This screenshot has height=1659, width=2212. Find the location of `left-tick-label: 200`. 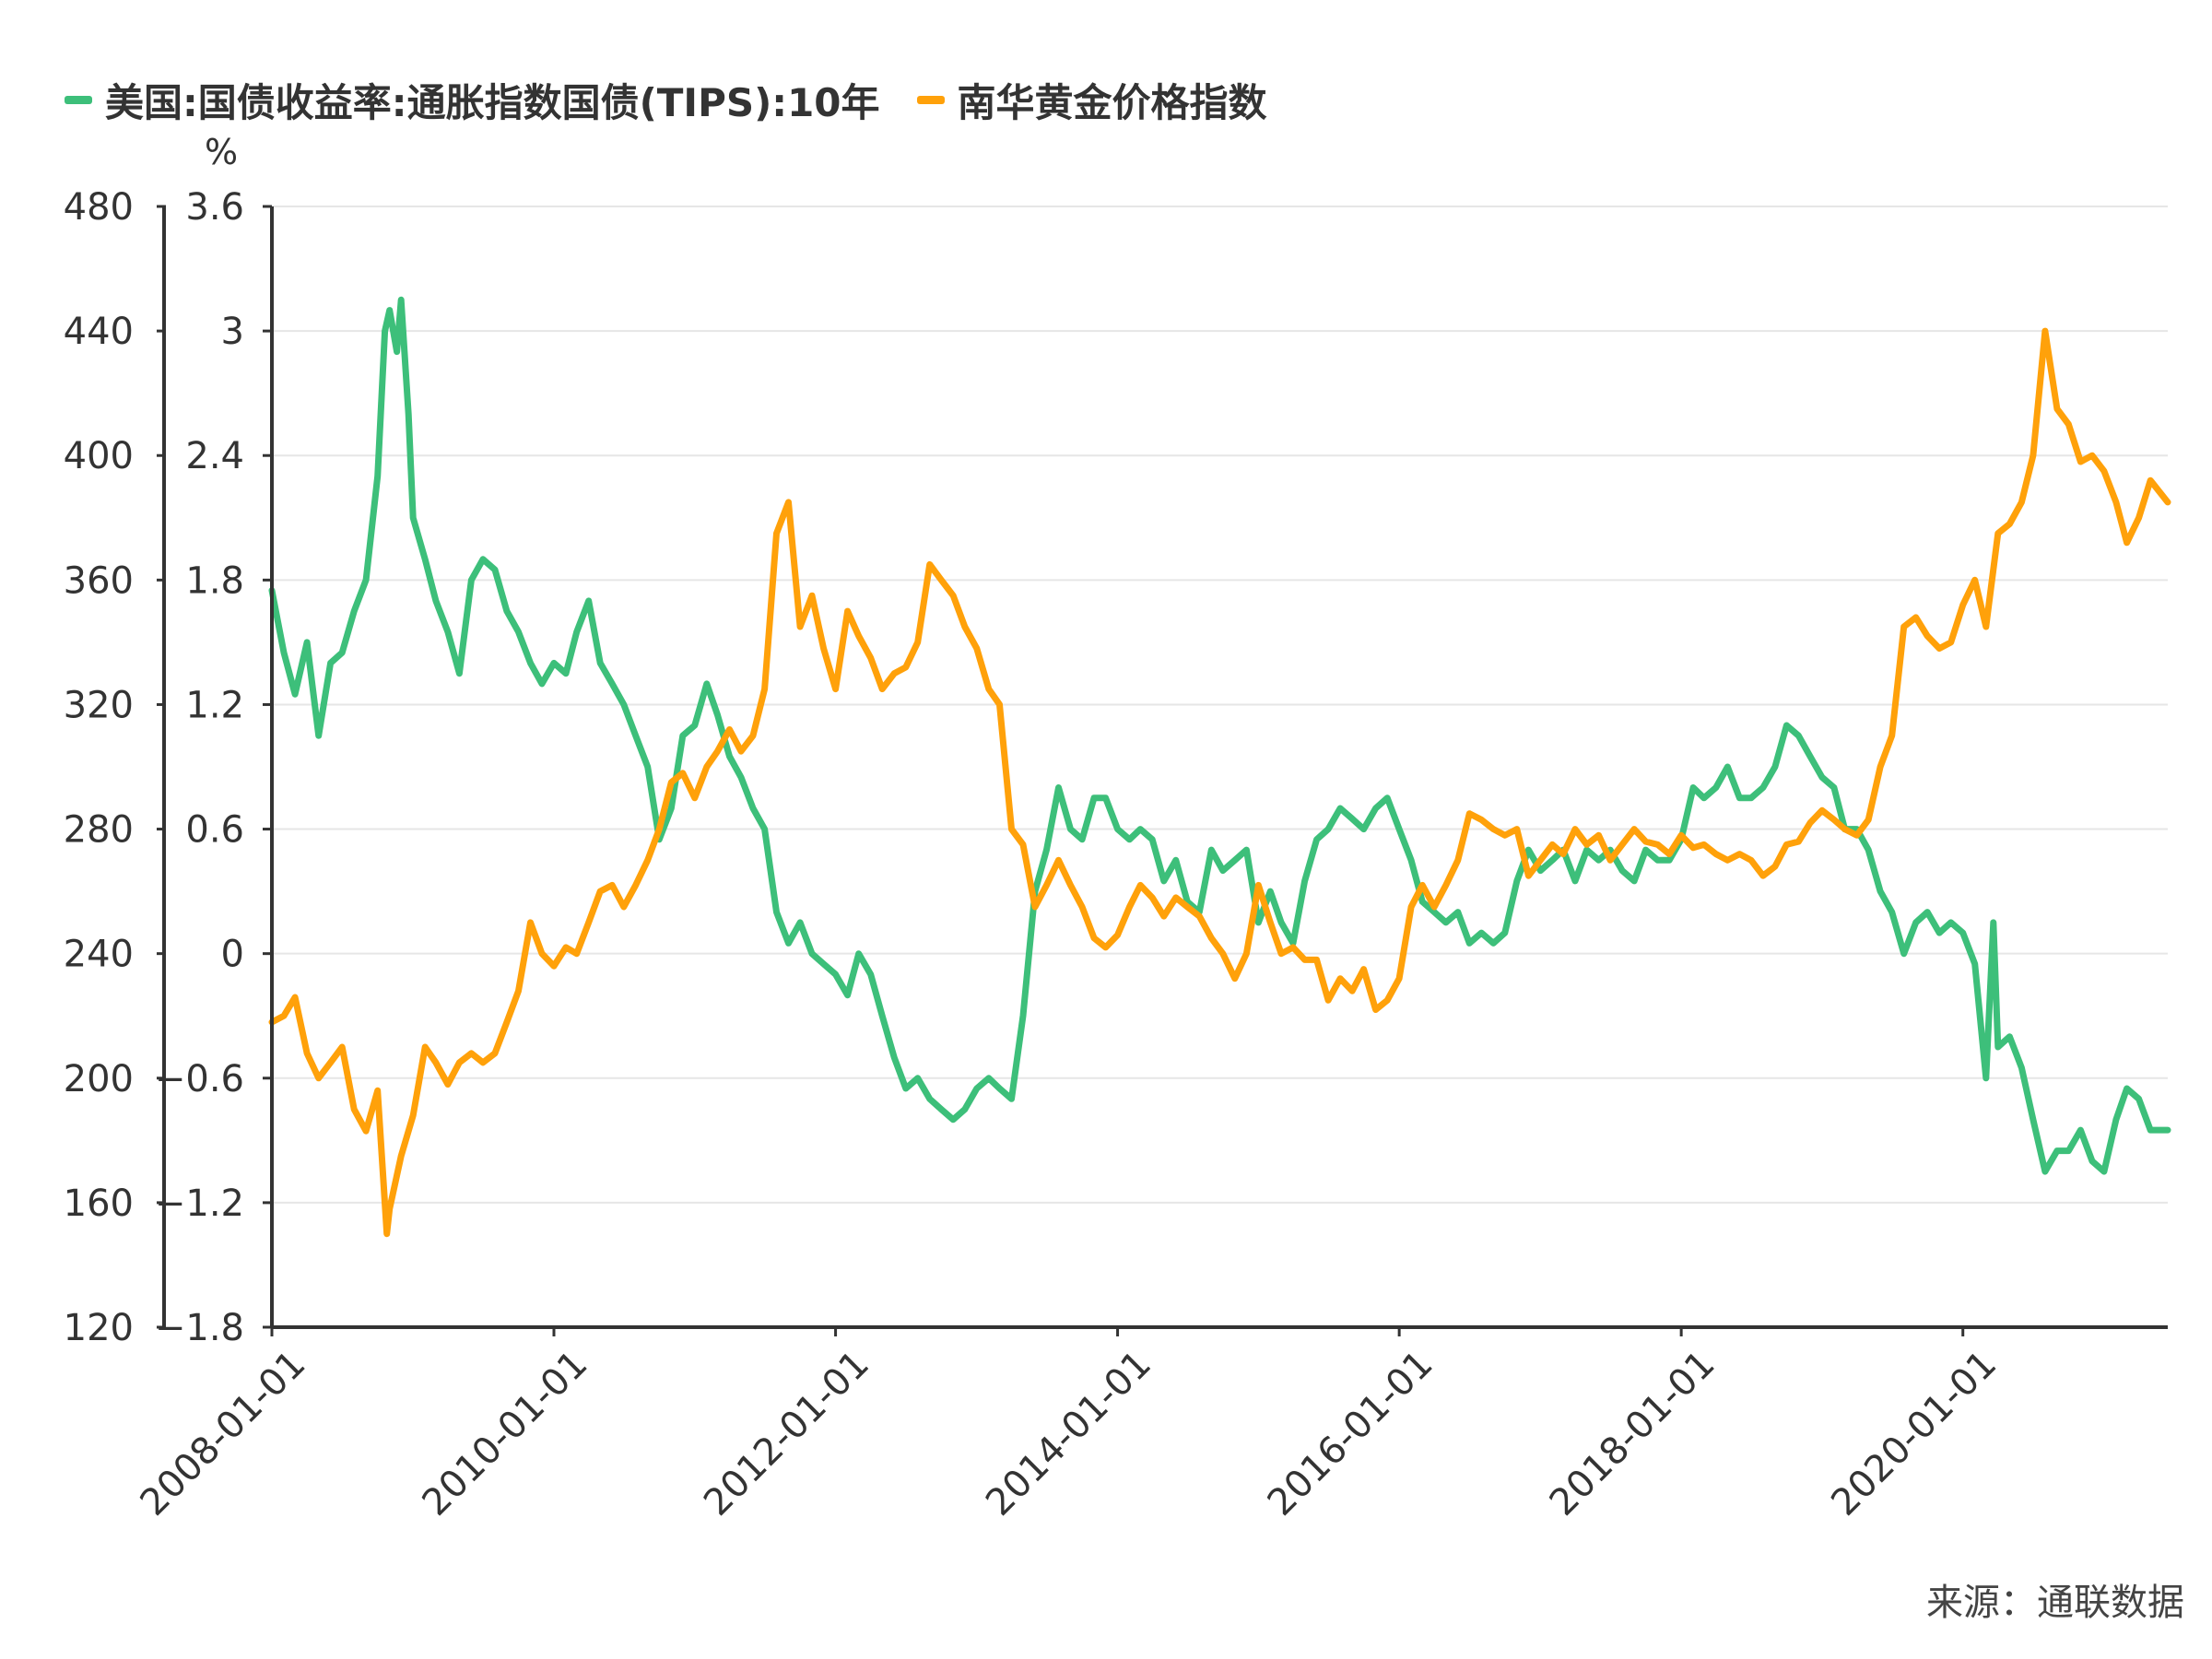

left-tick-label: 200 is located at coordinates (99, 1079).